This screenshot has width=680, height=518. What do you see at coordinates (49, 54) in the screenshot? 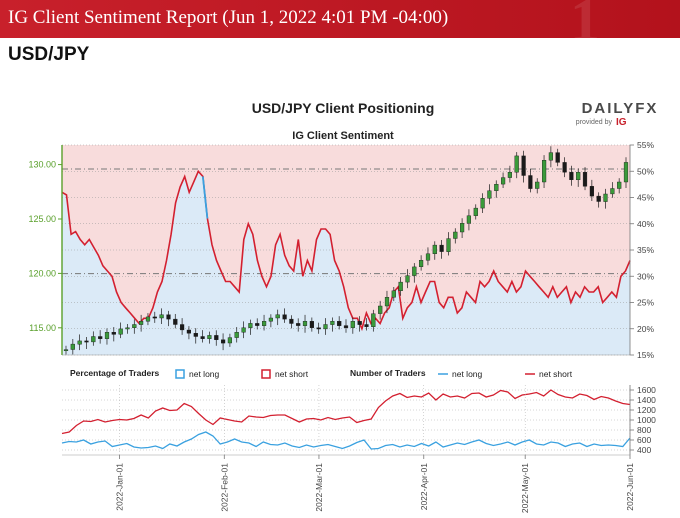
I see `currency-pair-heading: USD/JPY` at bounding box center [49, 54].